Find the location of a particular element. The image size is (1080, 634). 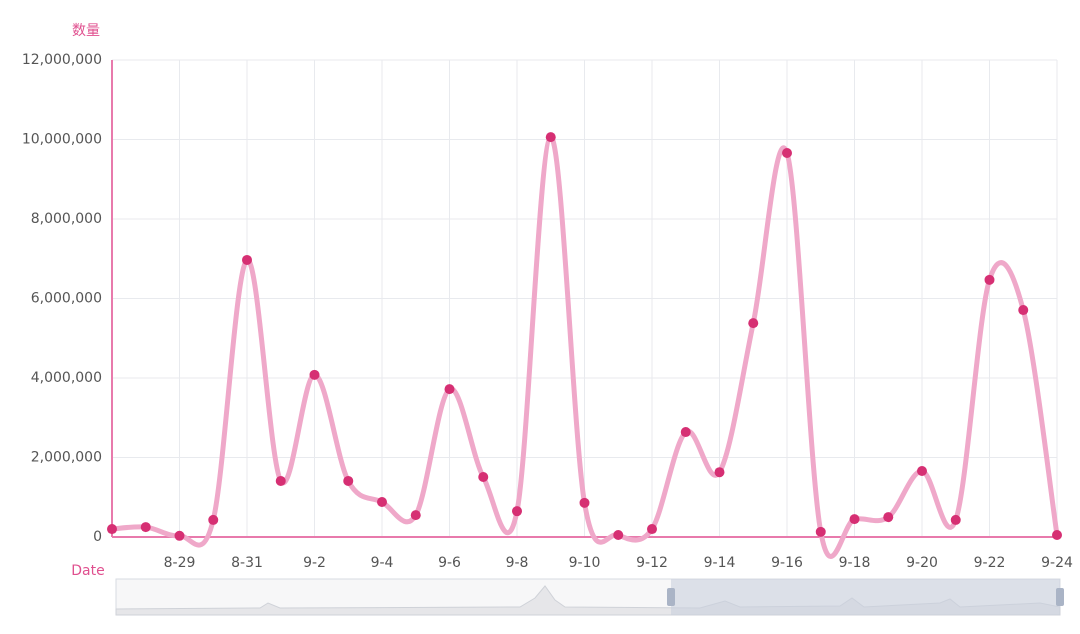

x-tick-label: 9-18 is located at coordinates (855, 563).